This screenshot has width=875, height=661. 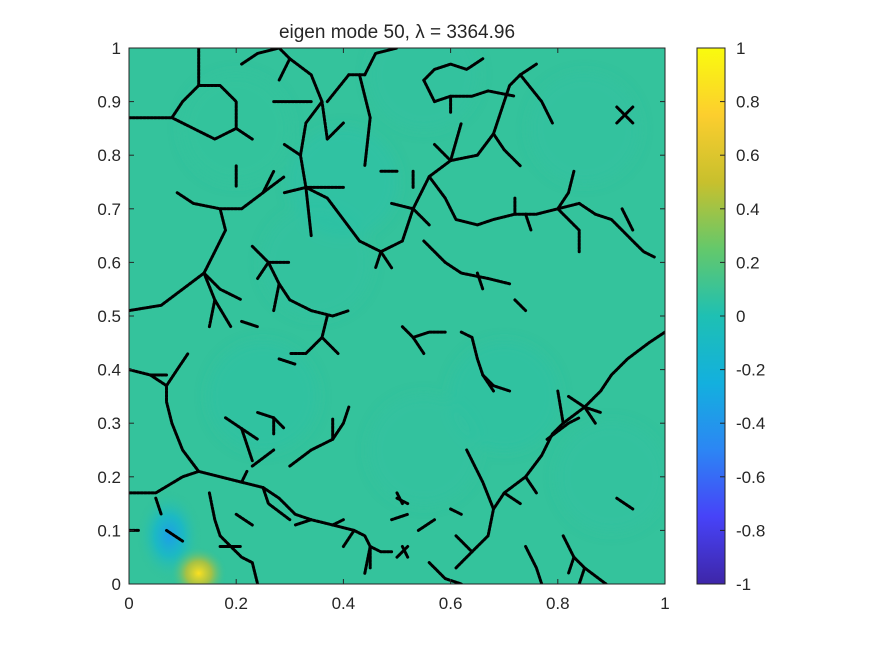 I want to click on colorbar-tick-label: 0.4, so click(x=748, y=209).